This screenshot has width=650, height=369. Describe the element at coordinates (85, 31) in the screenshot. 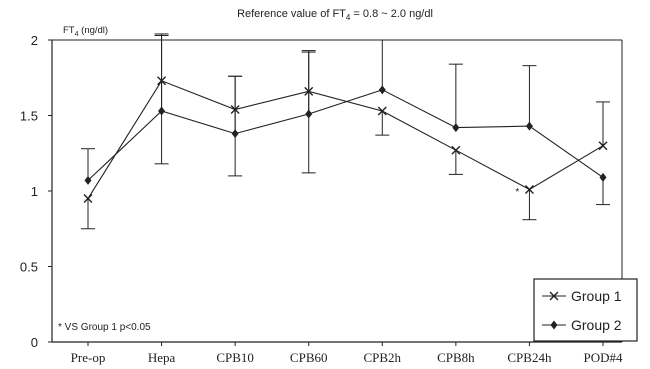

I see `y-axis-label: FT4 (ng/dl)` at that location.